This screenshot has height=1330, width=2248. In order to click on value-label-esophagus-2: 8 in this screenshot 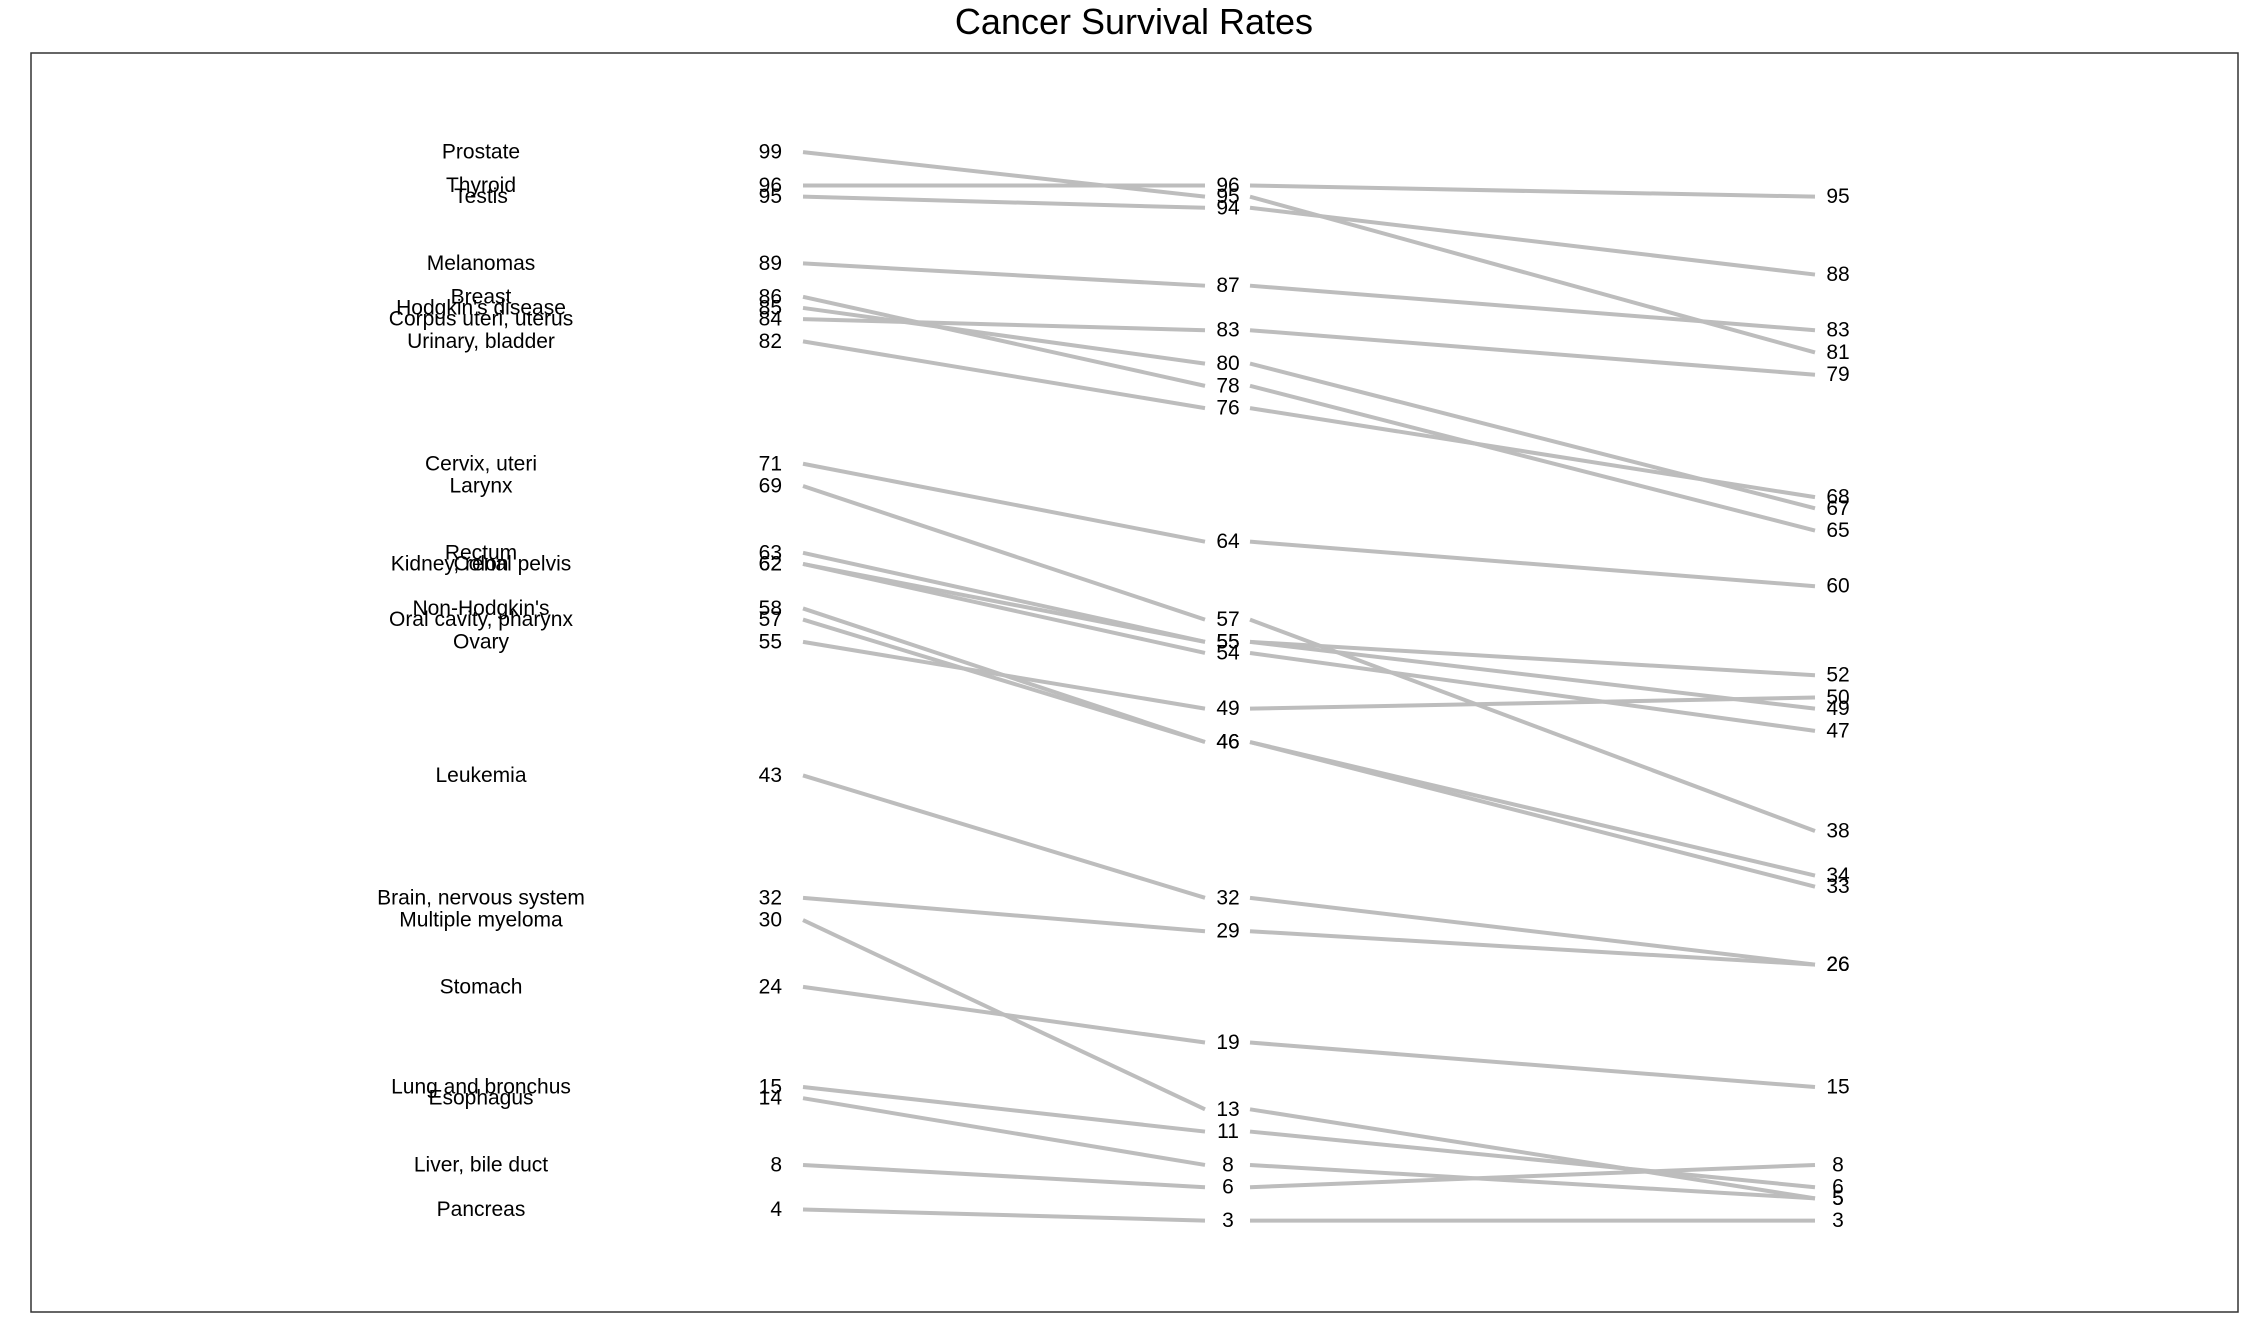, I will do `click(1228, 1164)`.